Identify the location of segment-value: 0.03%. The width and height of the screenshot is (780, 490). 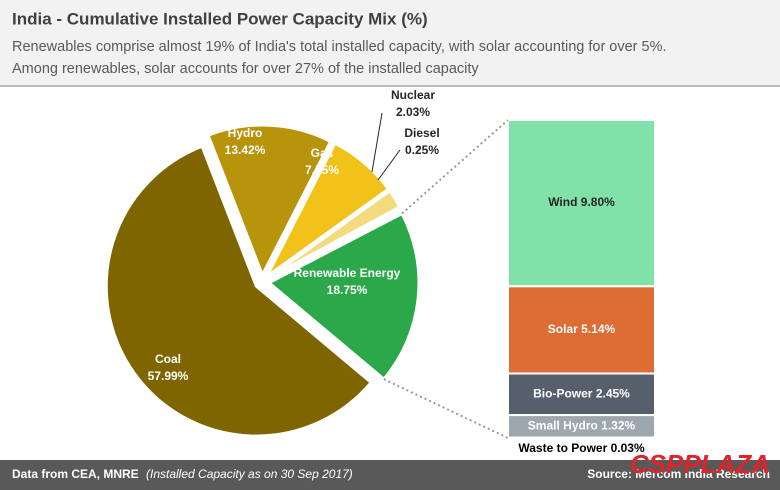
(628, 448).